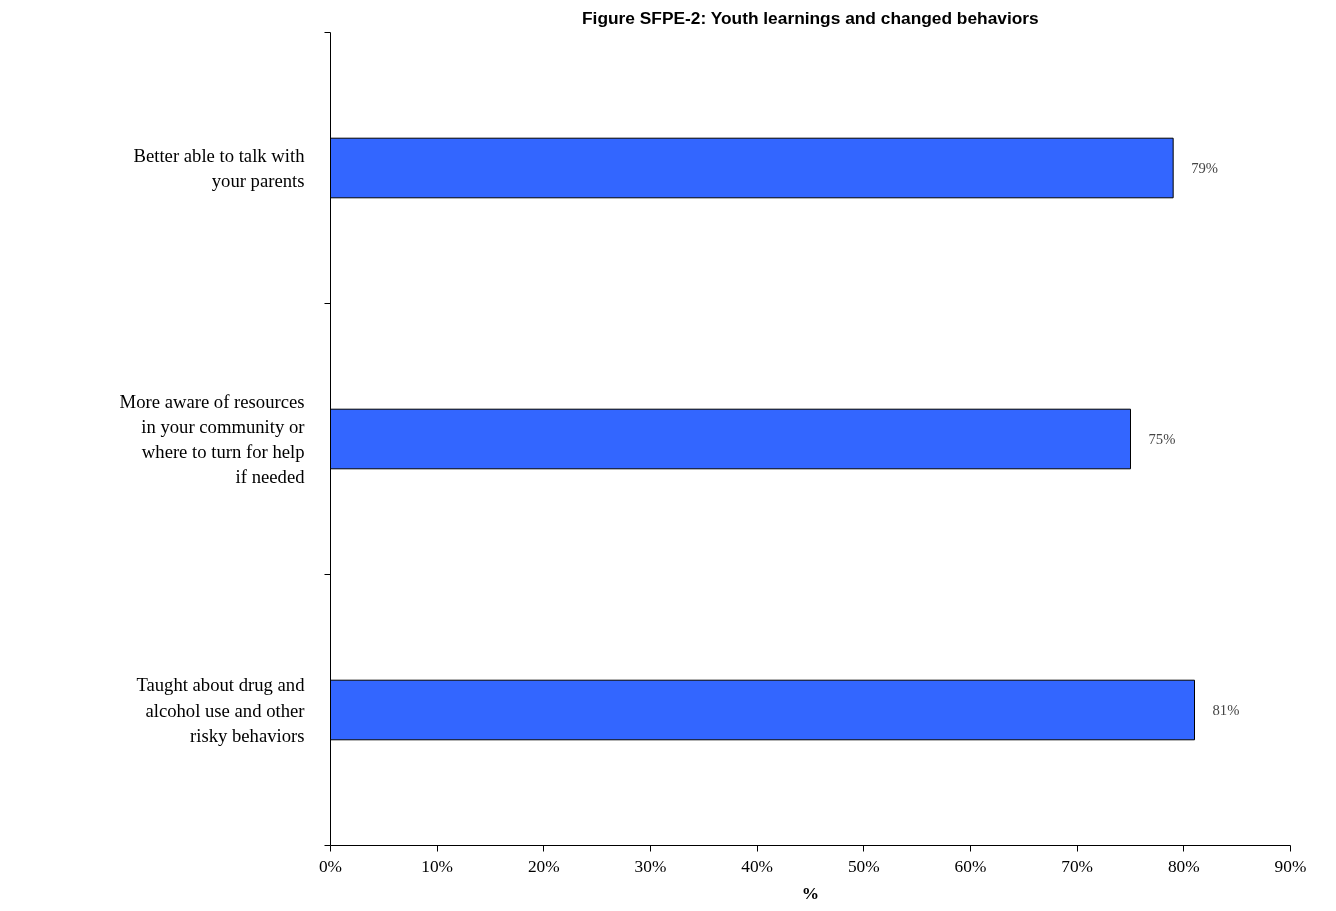  I want to click on x-tick-label: 10%, so click(437, 866).